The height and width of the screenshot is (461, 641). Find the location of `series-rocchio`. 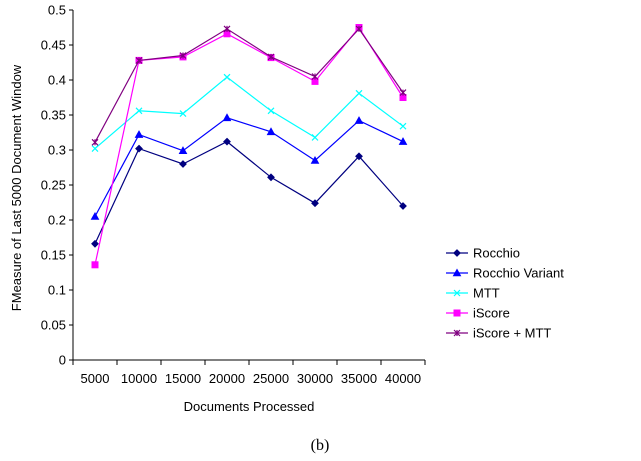

series-rocchio is located at coordinates (249, 192).